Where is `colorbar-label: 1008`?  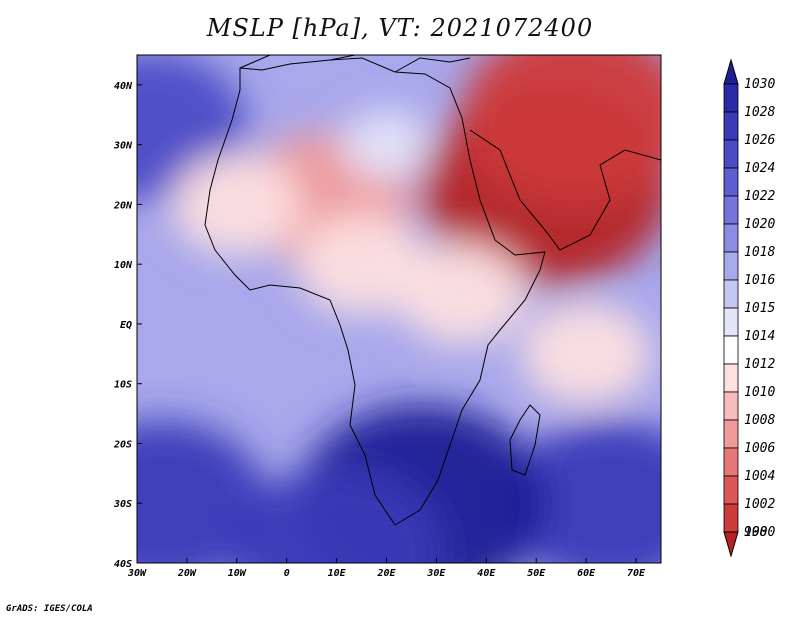
colorbar-label: 1008 is located at coordinates (759, 420).